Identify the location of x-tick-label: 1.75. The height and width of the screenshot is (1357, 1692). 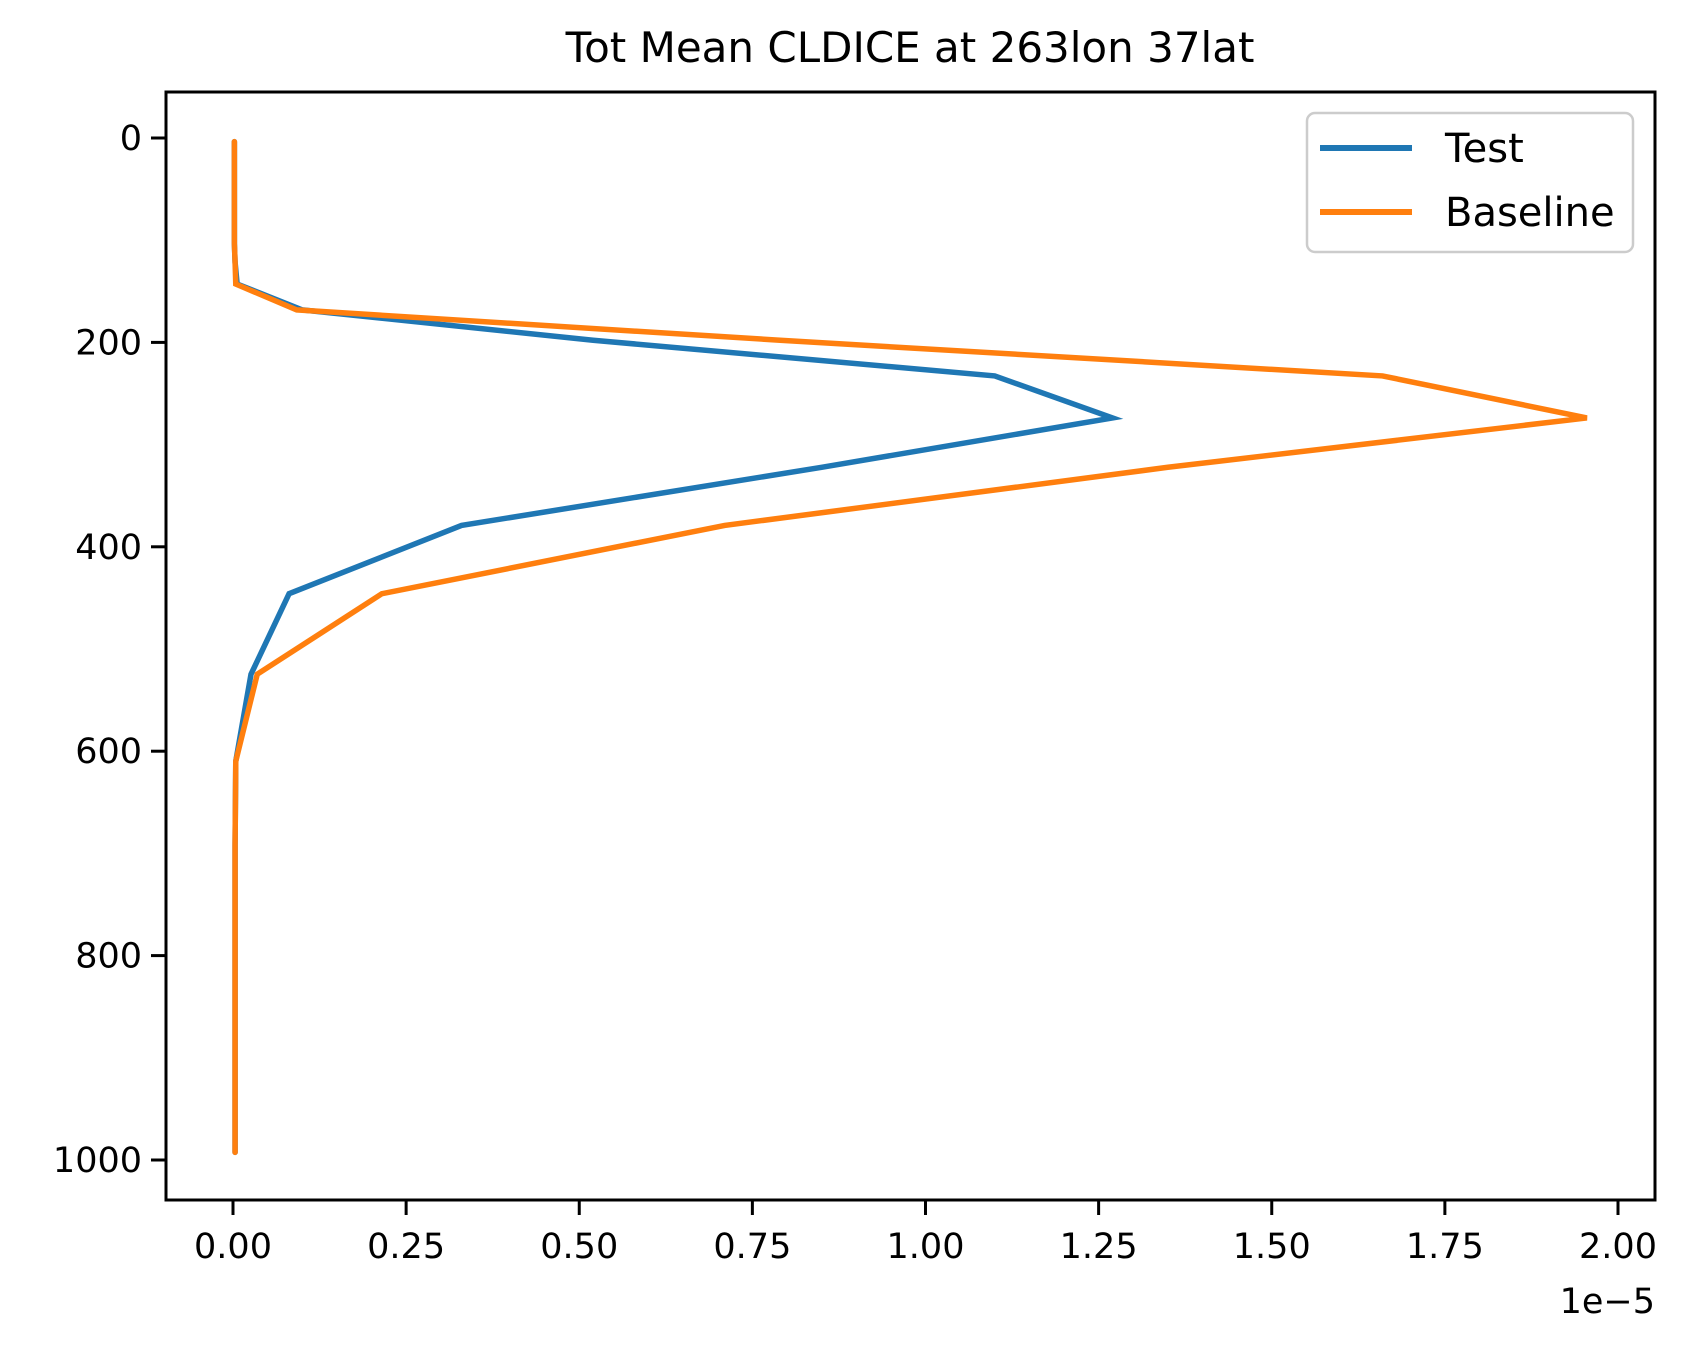
(1445, 1247).